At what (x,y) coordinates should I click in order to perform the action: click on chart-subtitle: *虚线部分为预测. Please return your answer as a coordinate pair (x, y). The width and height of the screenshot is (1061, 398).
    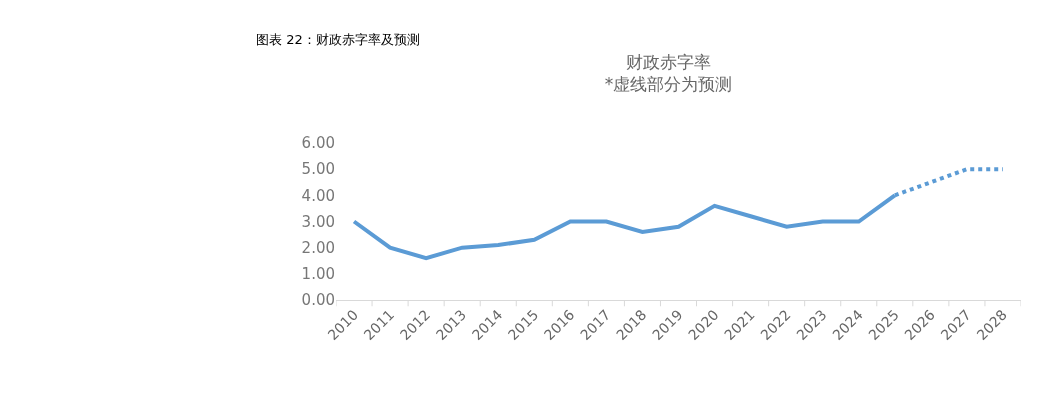
    Looking at the image, I should click on (668, 83).